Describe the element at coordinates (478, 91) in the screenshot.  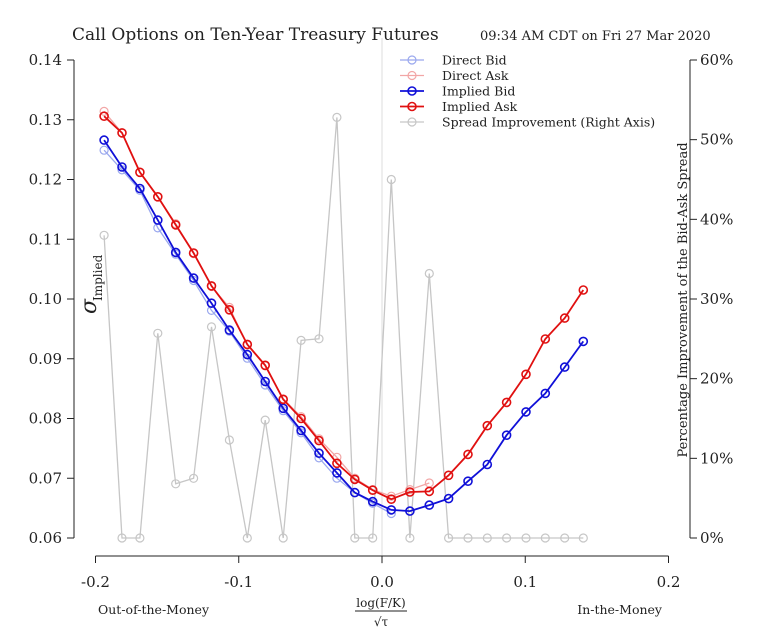
I see `legend-label-implied-bid: Implied Bid` at that location.